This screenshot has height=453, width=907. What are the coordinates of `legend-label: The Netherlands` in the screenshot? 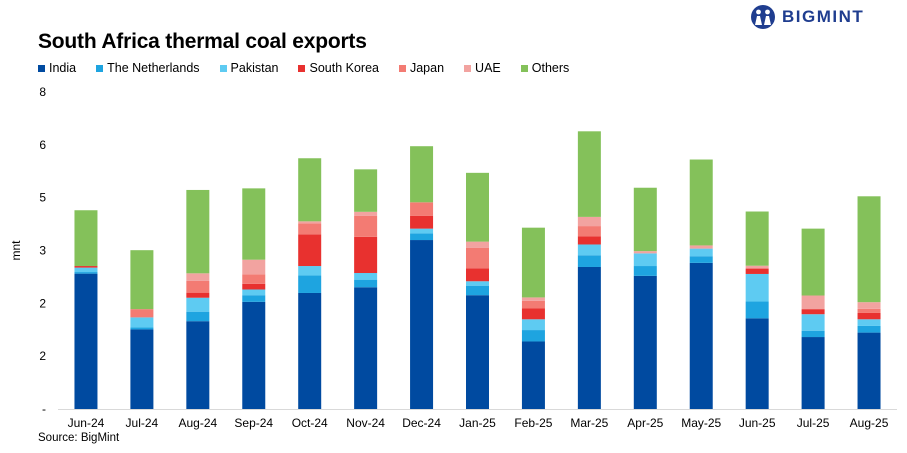 It's located at (153, 68).